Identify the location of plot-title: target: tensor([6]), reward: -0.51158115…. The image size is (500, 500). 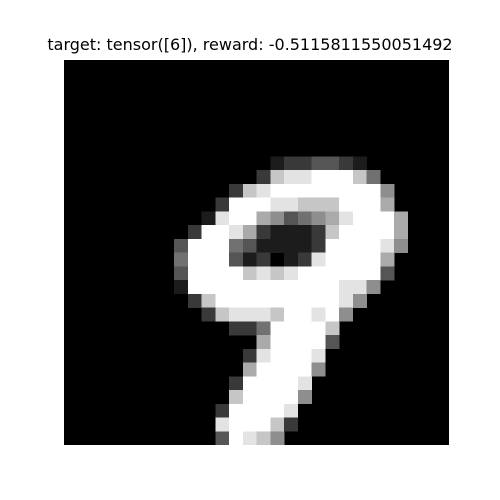
(250, 44).